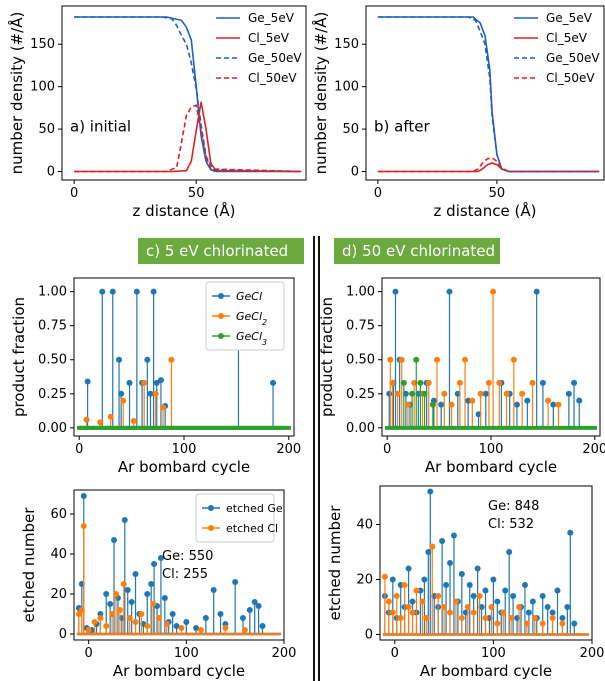  What do you see at coordinates (417, 251) in the screenshot?
I see `banner-50ev: d) 50 eV chlorinated` at bounding box center [417, 251].